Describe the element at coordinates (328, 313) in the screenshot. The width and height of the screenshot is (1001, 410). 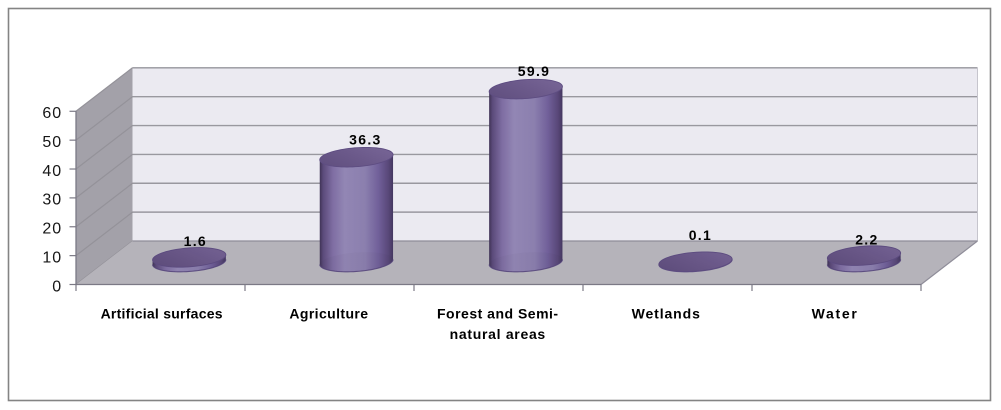
I see `svg-text: Agriculture` at that location.